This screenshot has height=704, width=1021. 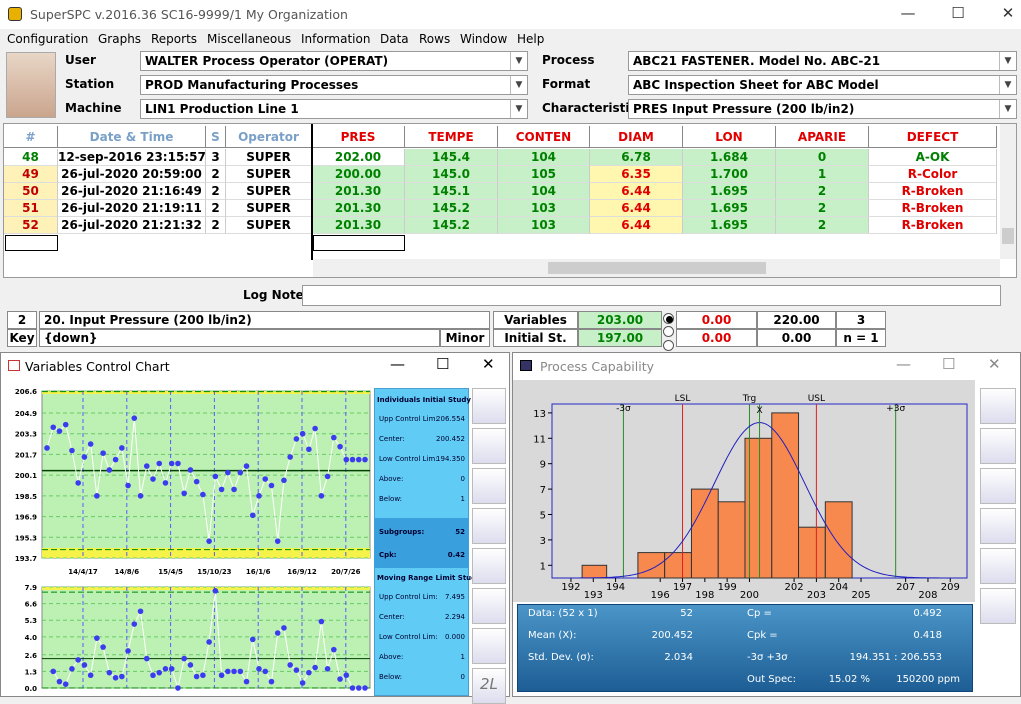 What do you see at coordinates (822, 61) in the screenshot?
I see `field-combo: ABC21 FASTENER. Model No. ABC-21 ▼` at bounding box center [822, 61].